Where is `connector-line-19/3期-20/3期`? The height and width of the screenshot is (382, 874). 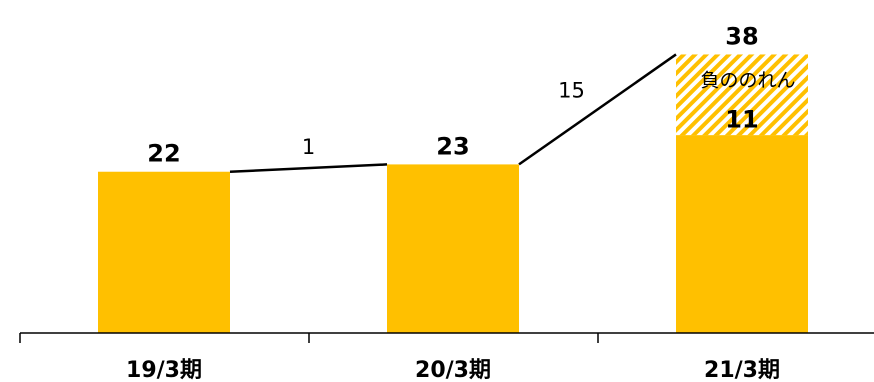
connector-line-19/3期-20/3期 is located at coordinates (308, 168).